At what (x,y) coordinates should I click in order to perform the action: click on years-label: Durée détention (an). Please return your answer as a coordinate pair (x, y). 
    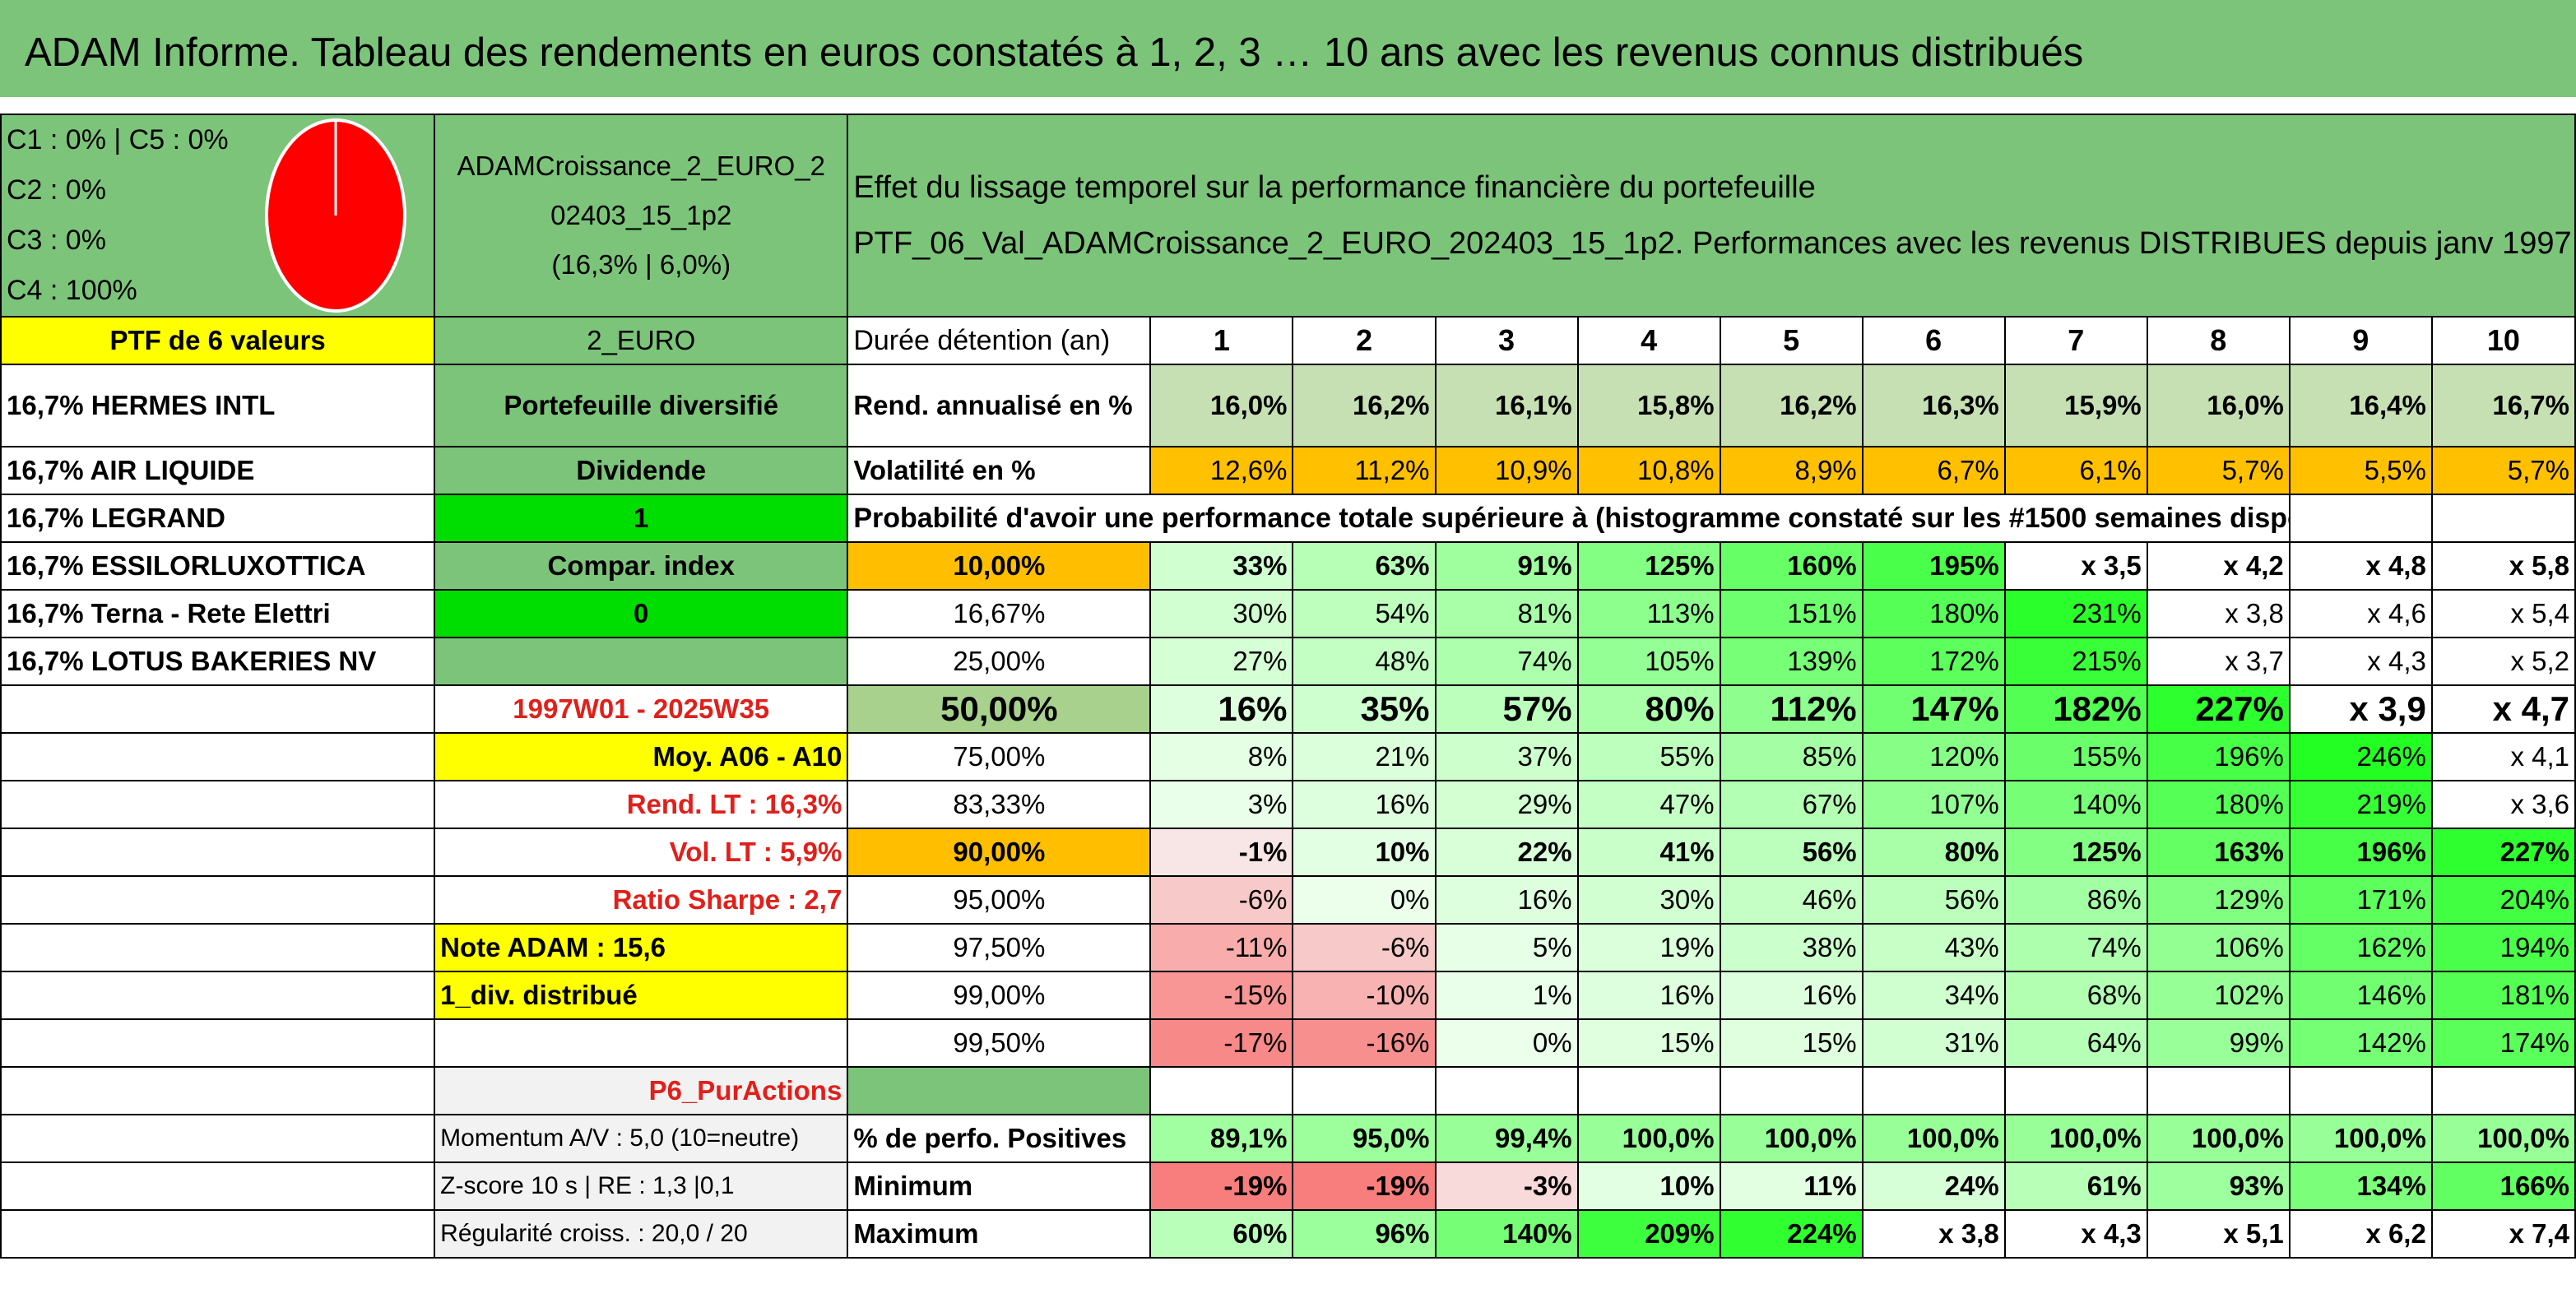
    Looking at the image, I should click on (999, 340).